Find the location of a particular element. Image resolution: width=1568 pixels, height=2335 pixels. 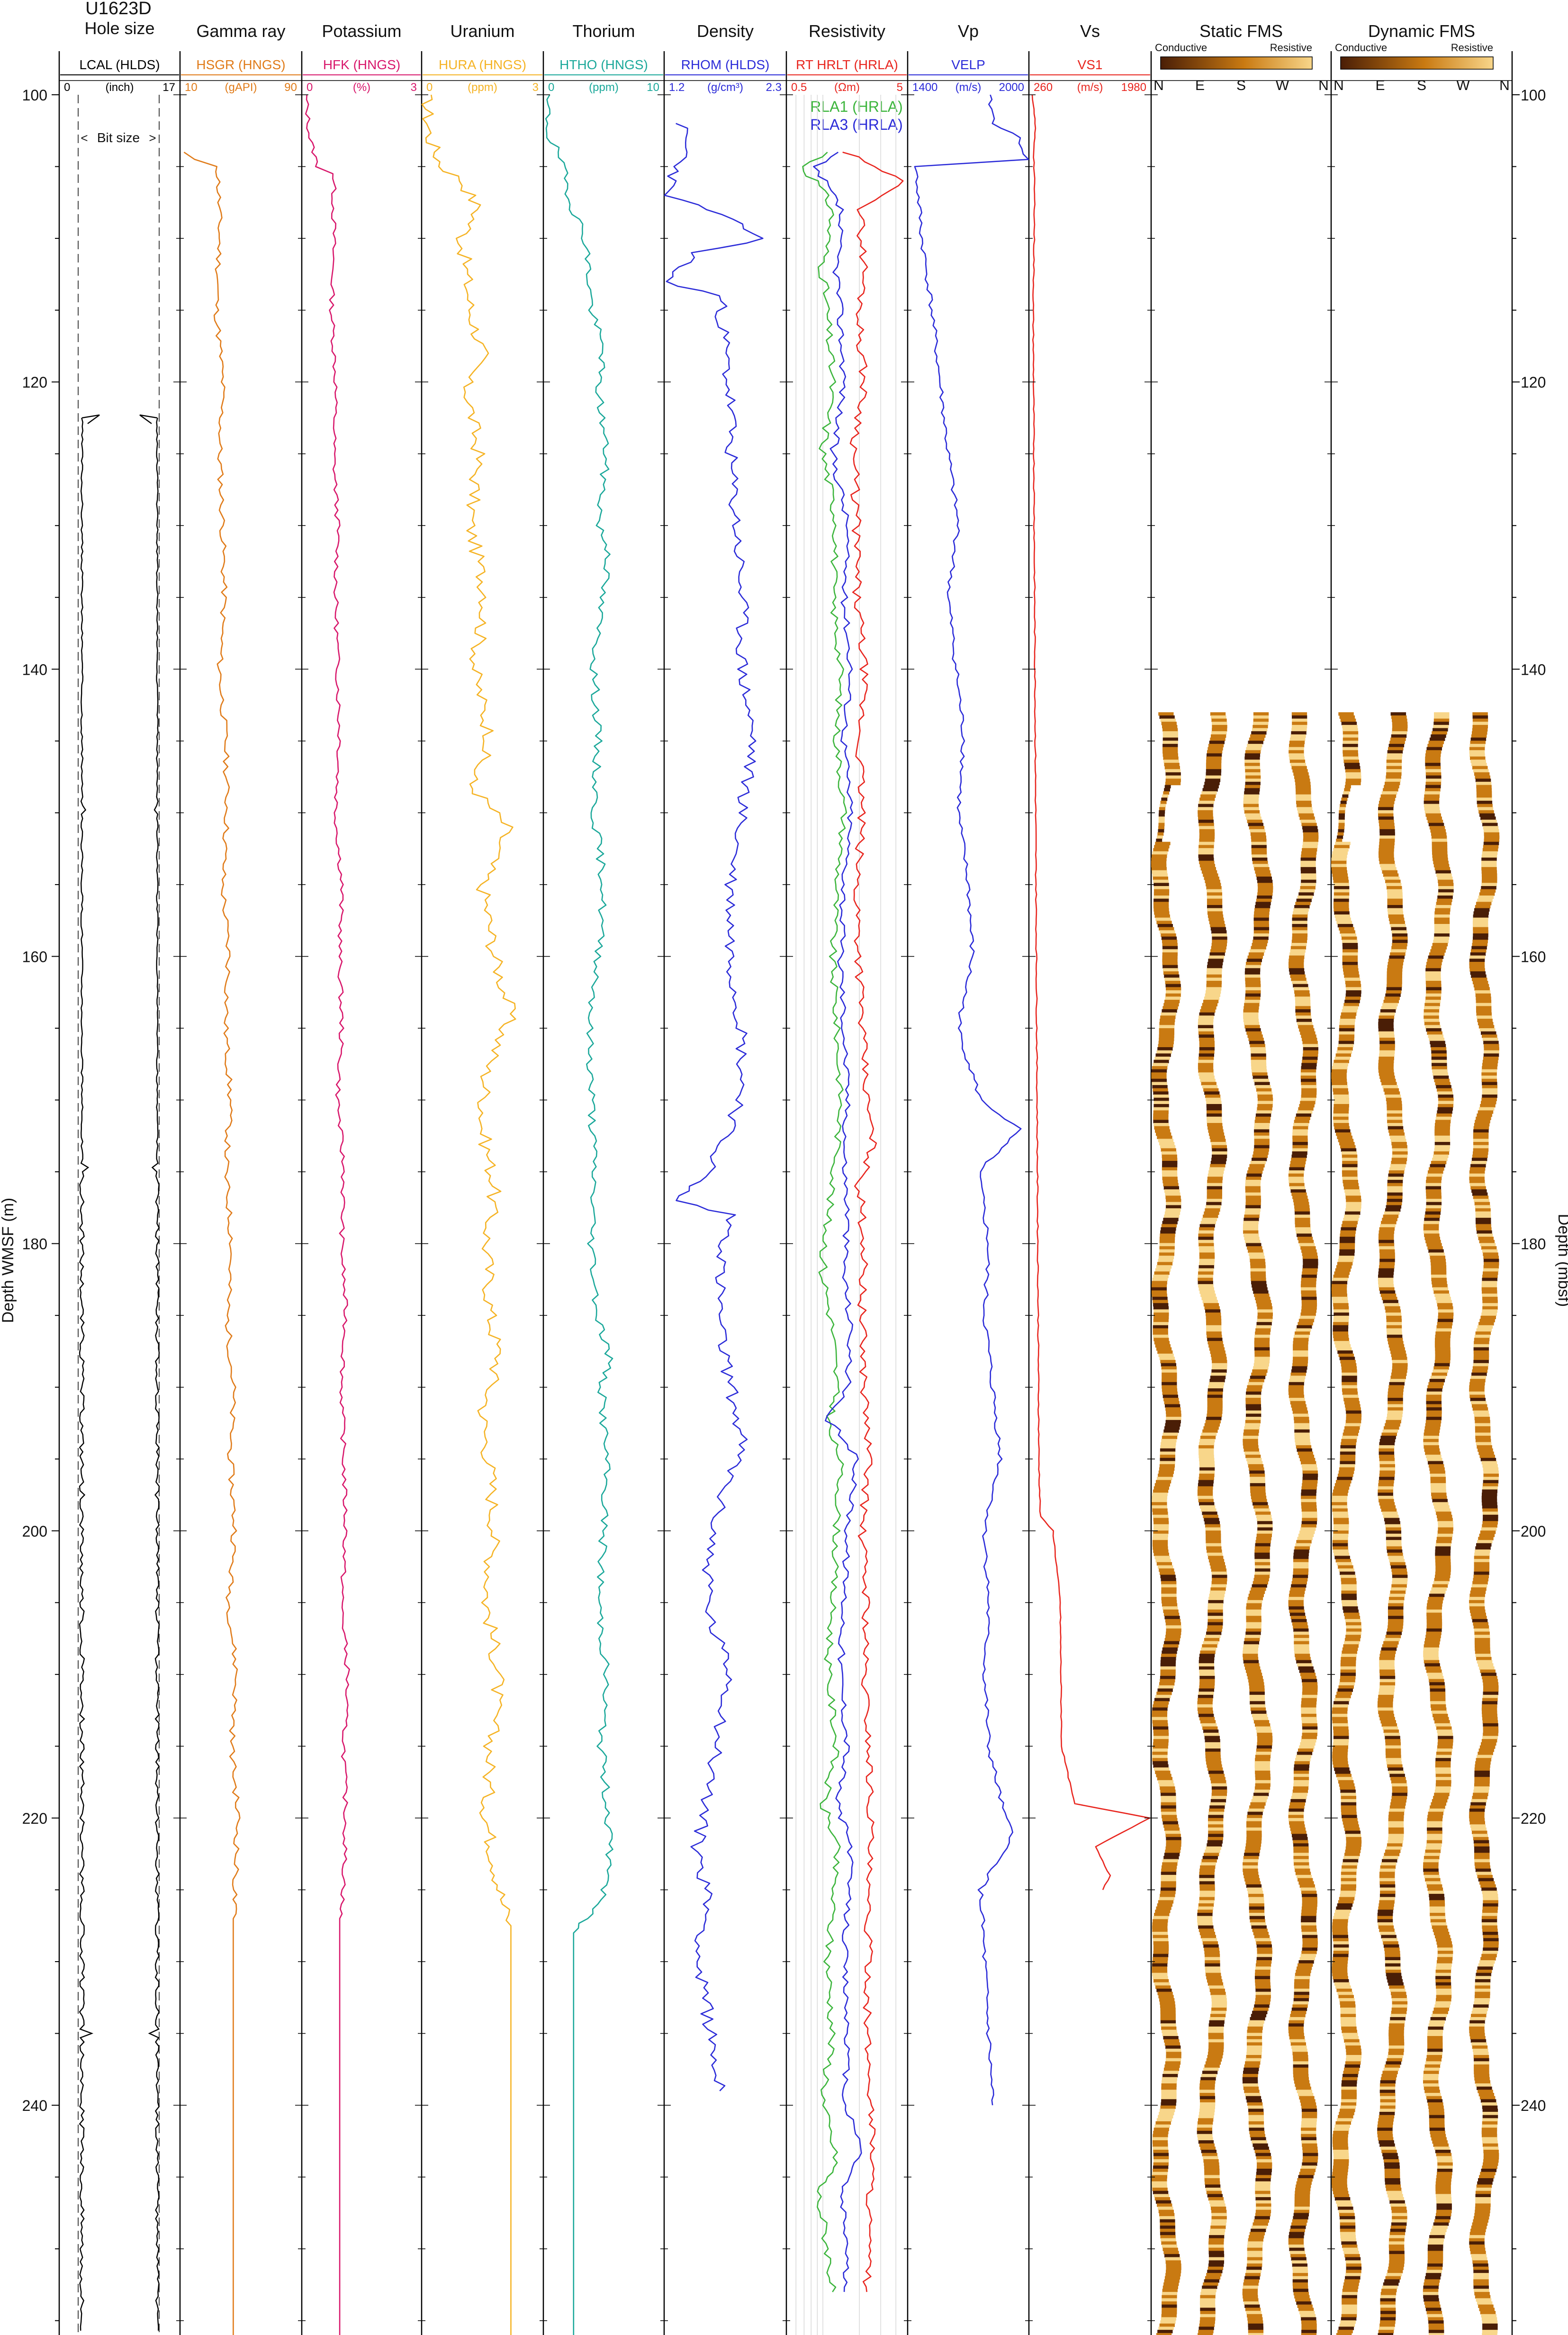

track-title-6: Resistivity is located at coordinates (847, 31).